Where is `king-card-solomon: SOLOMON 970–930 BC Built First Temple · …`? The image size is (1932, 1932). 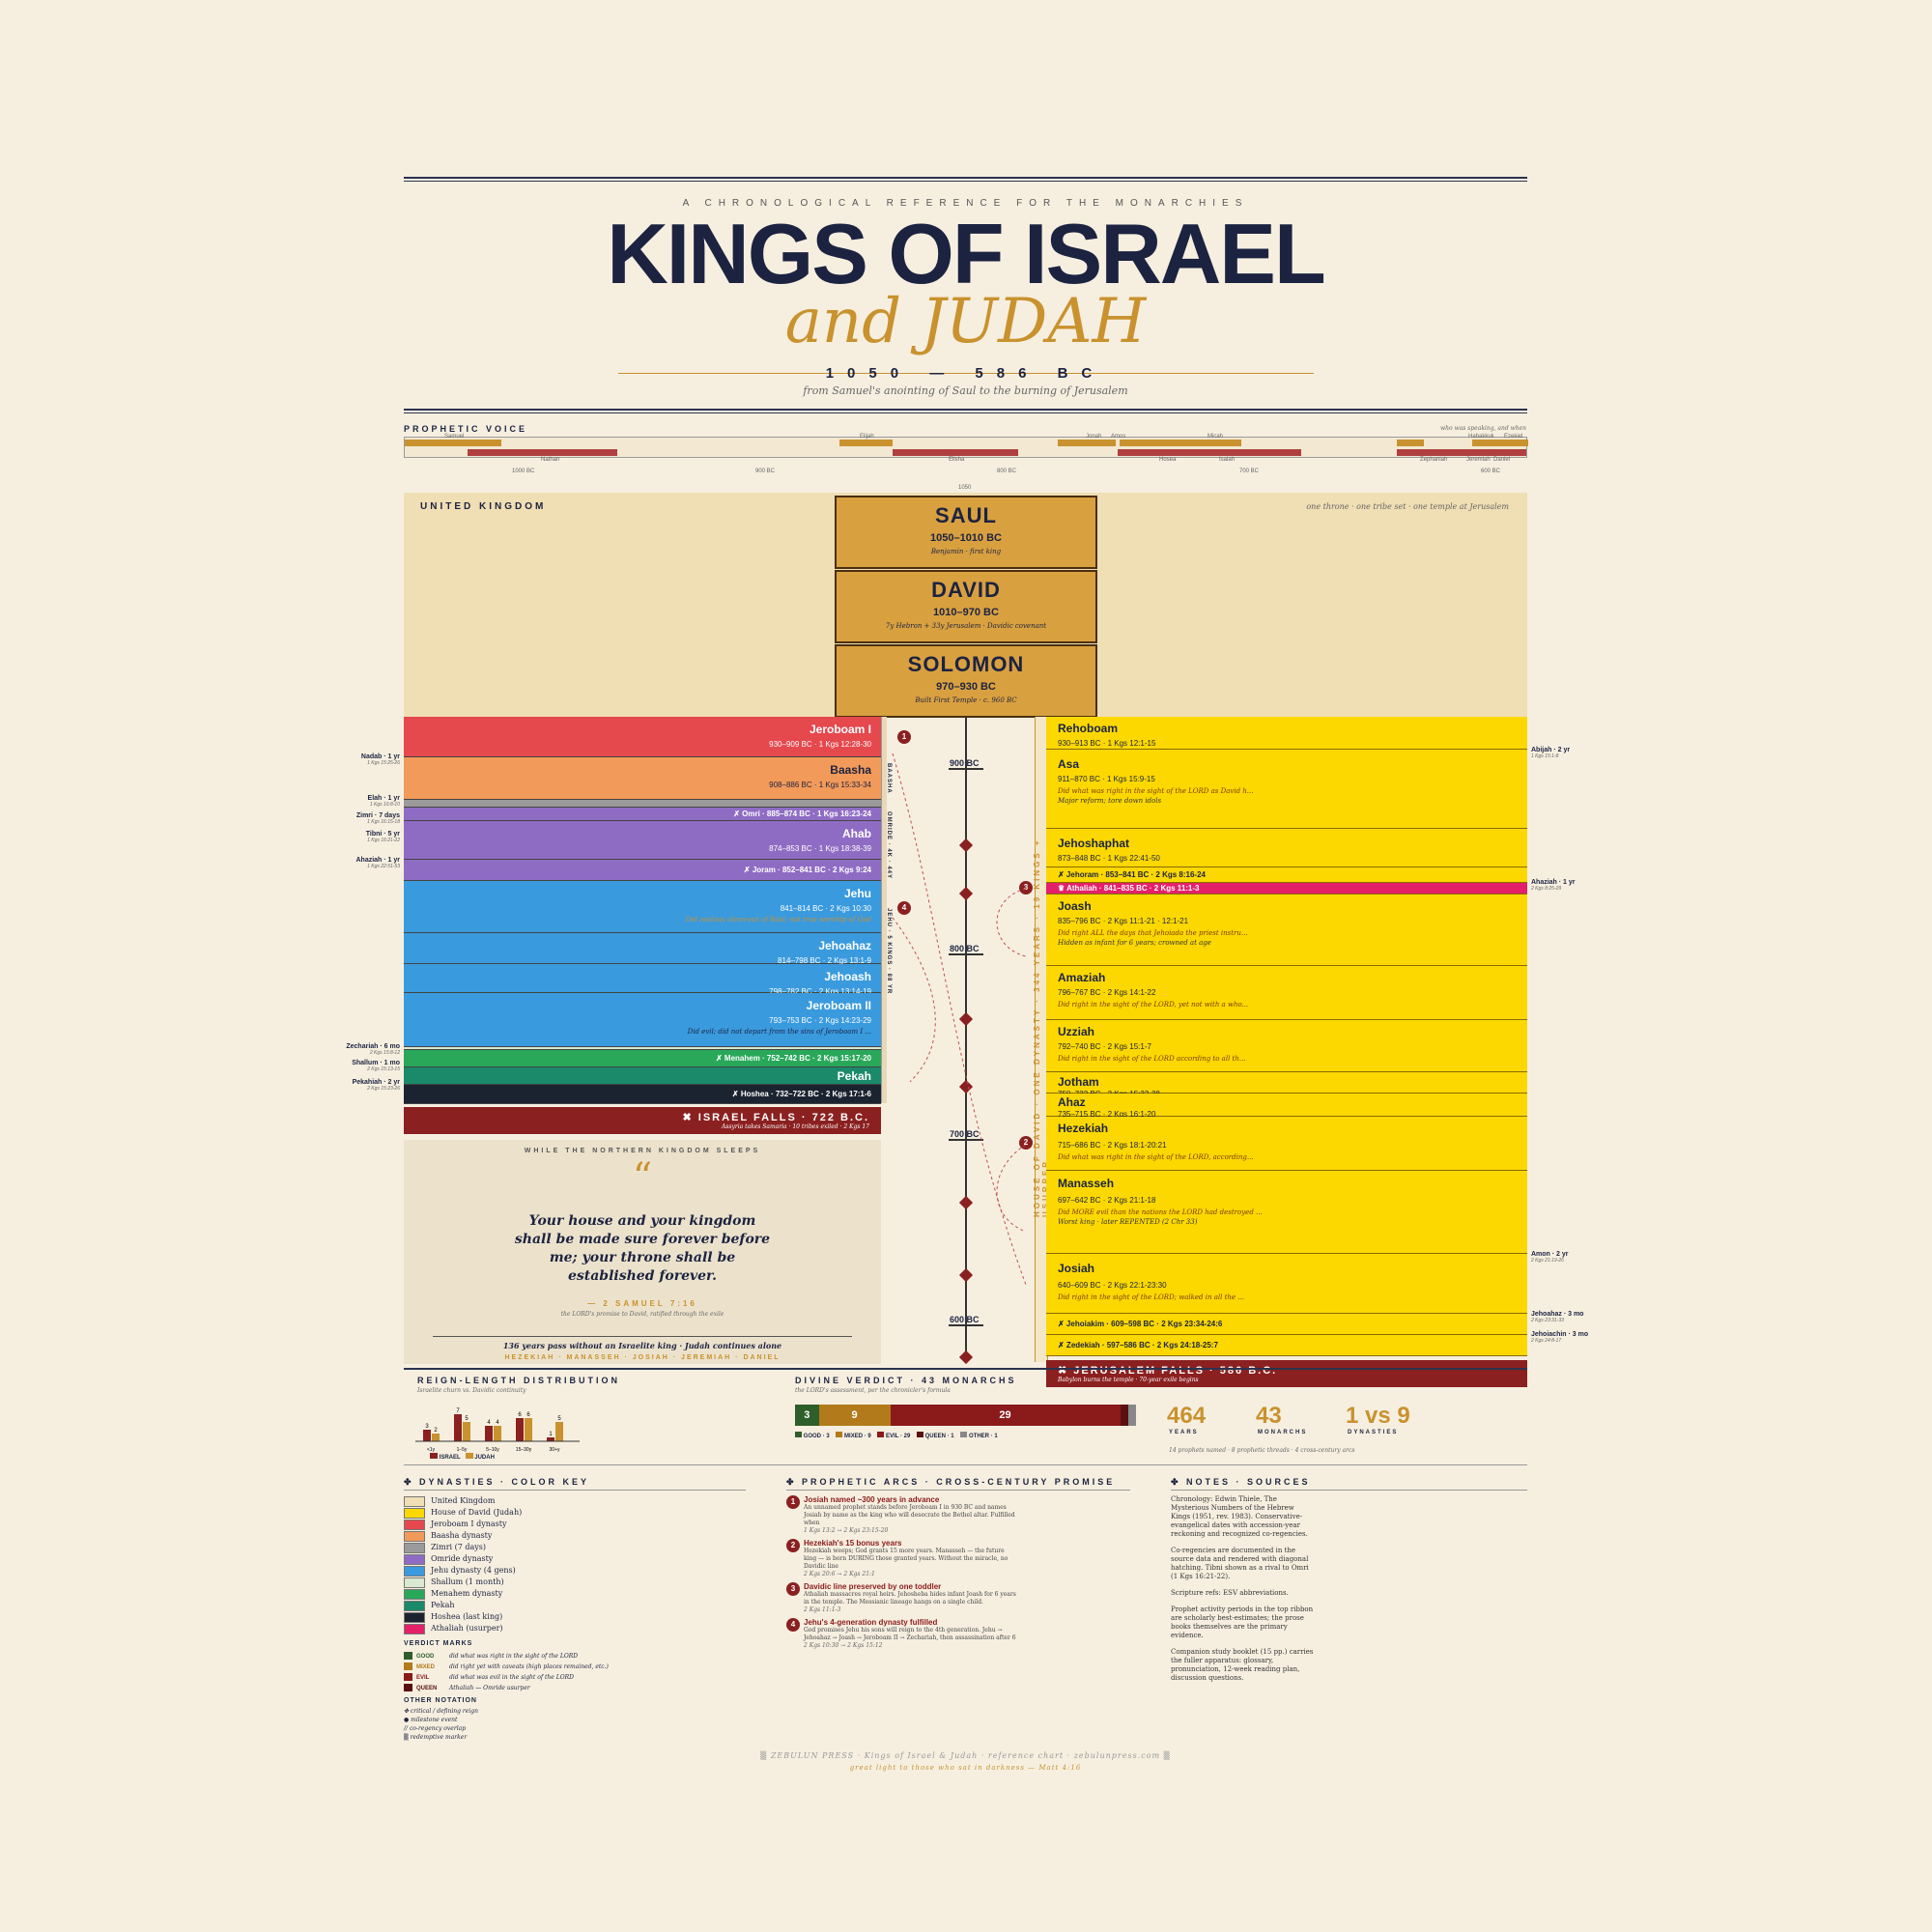 king-card-solomon: SOLOMON 970–930 BC Built First Temple · … is located at coordinates (966, 681).